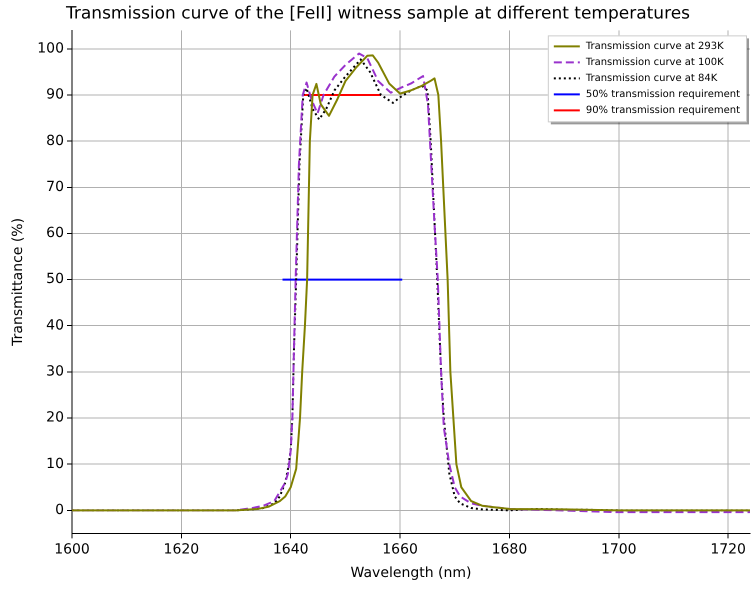  What do you see at coordinates (377, 14) in the screenshot?
I see `chart-title: Transmission curve of the [FeII] witness sample at different temperatures` at bounding box center [377, 14].